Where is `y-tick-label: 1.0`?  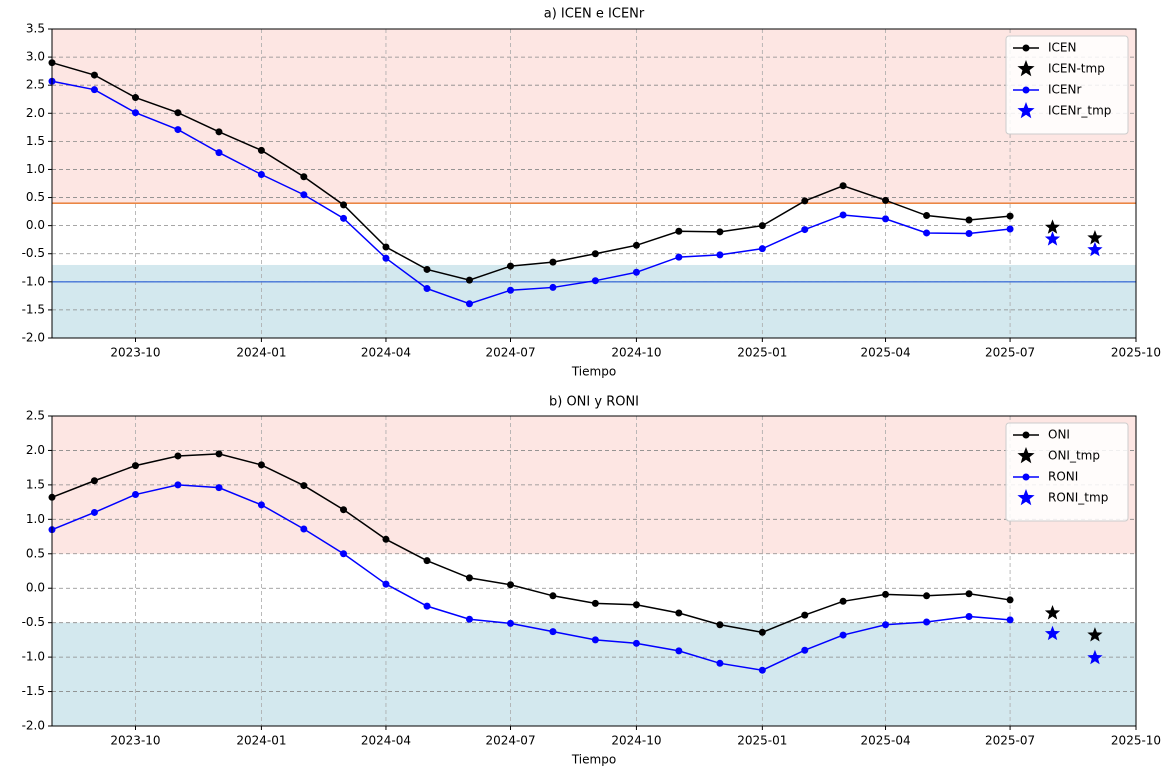
y-tick-label: 1.0 is located at coordinates (35, 519).